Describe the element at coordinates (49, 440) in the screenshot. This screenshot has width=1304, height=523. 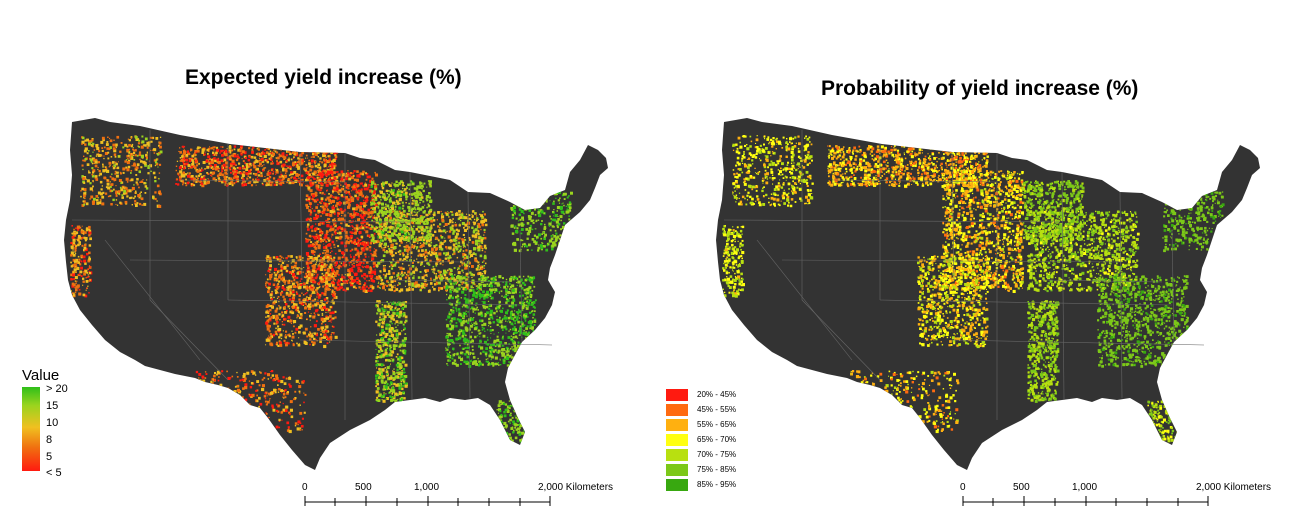
I see `left-legend-tick: 8` at that location.